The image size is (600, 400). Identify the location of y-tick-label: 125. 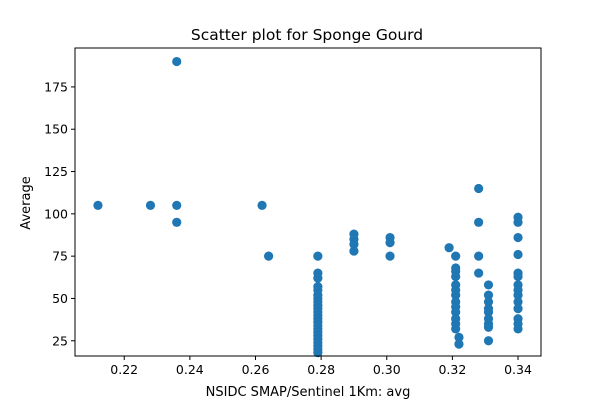
(56, 171).